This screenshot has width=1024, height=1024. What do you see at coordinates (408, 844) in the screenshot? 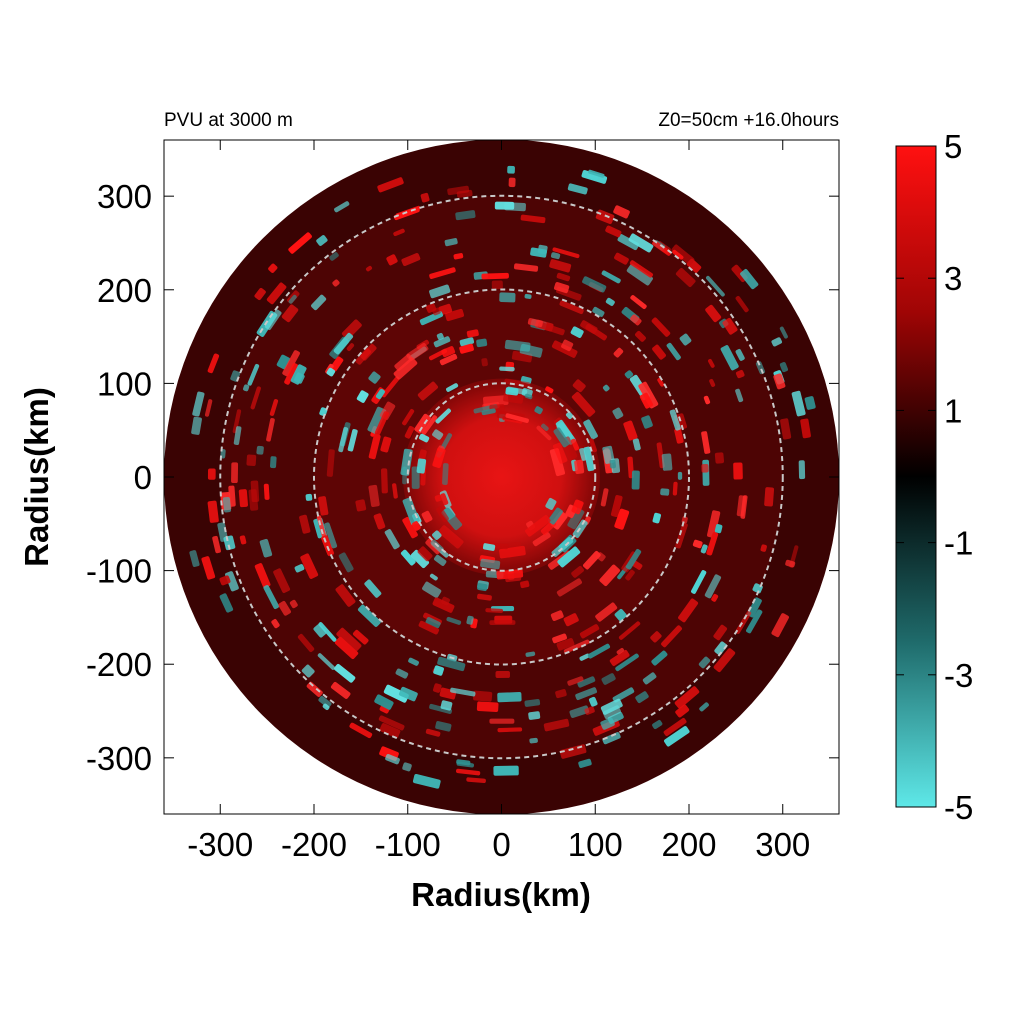
I see `x-tick-label: -100` at bounding box center [408, 844].